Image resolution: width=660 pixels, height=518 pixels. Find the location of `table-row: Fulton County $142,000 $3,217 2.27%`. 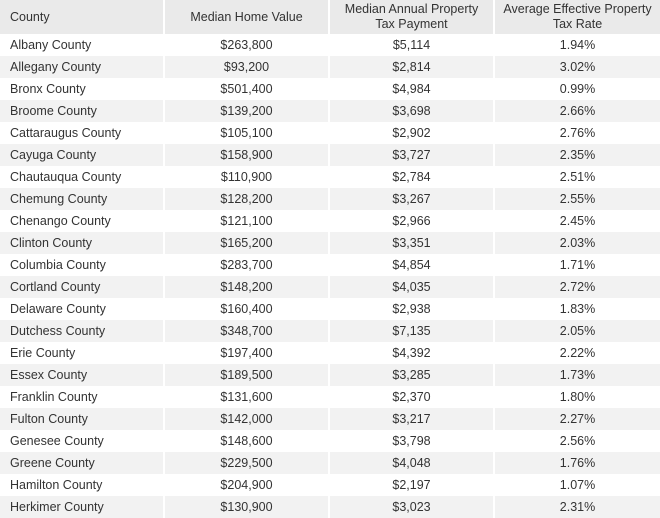

table-row: Fulton County $142,000 $3,217 2.27% is located at coordinates (330, 419).